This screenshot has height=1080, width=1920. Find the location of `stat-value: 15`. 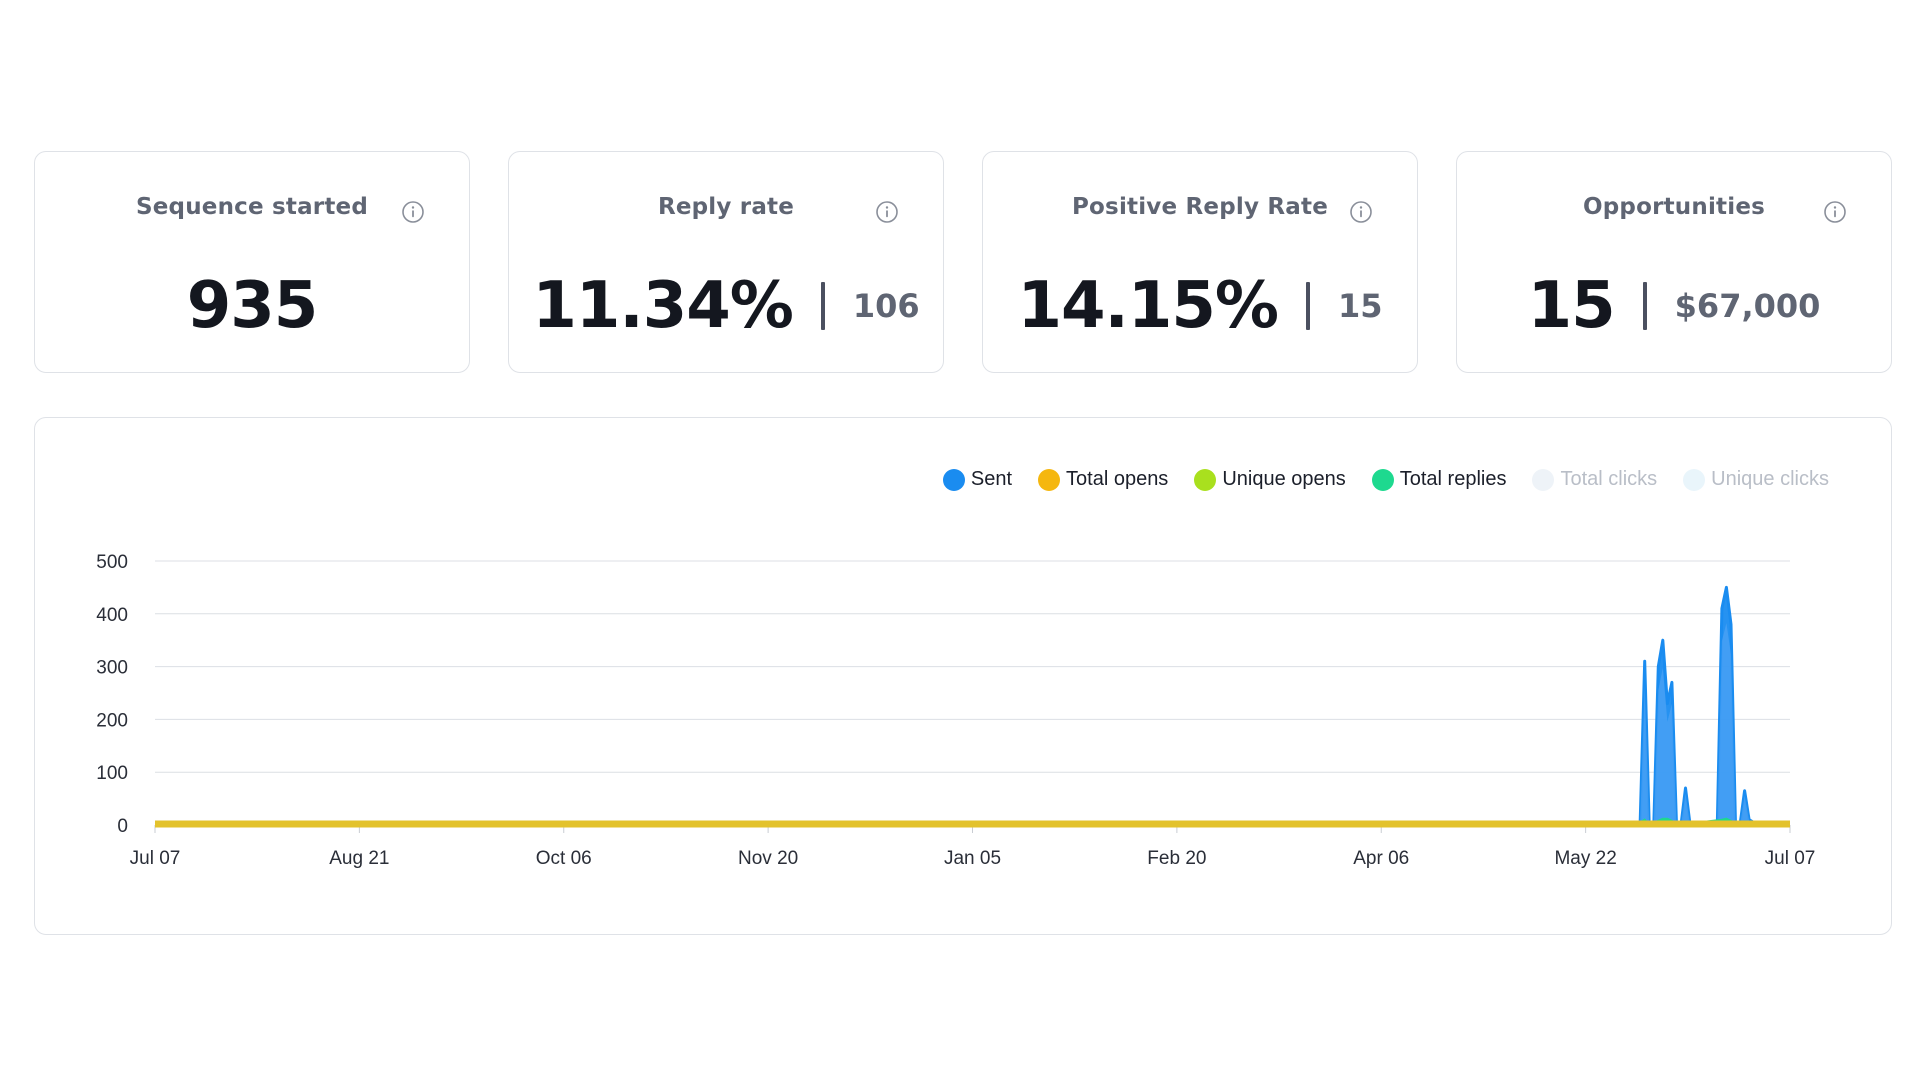

stat-value: 15 is located at coordinates (1571, 306).